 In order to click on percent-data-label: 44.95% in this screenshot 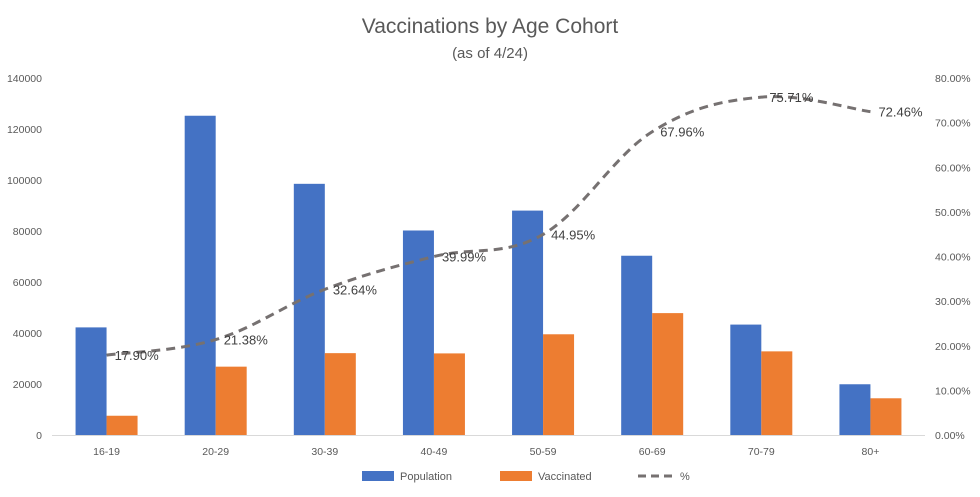, I will do `click(573, 234)`.